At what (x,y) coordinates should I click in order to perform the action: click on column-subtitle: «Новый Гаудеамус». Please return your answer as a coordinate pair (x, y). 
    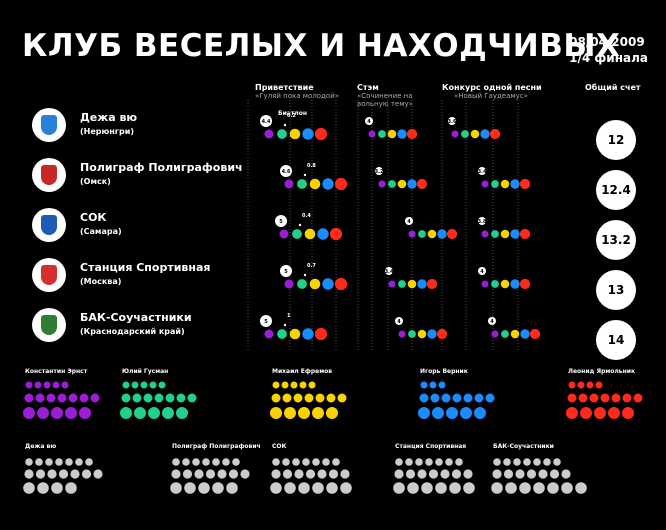
    Looking at the image, I should click on (491, 96).